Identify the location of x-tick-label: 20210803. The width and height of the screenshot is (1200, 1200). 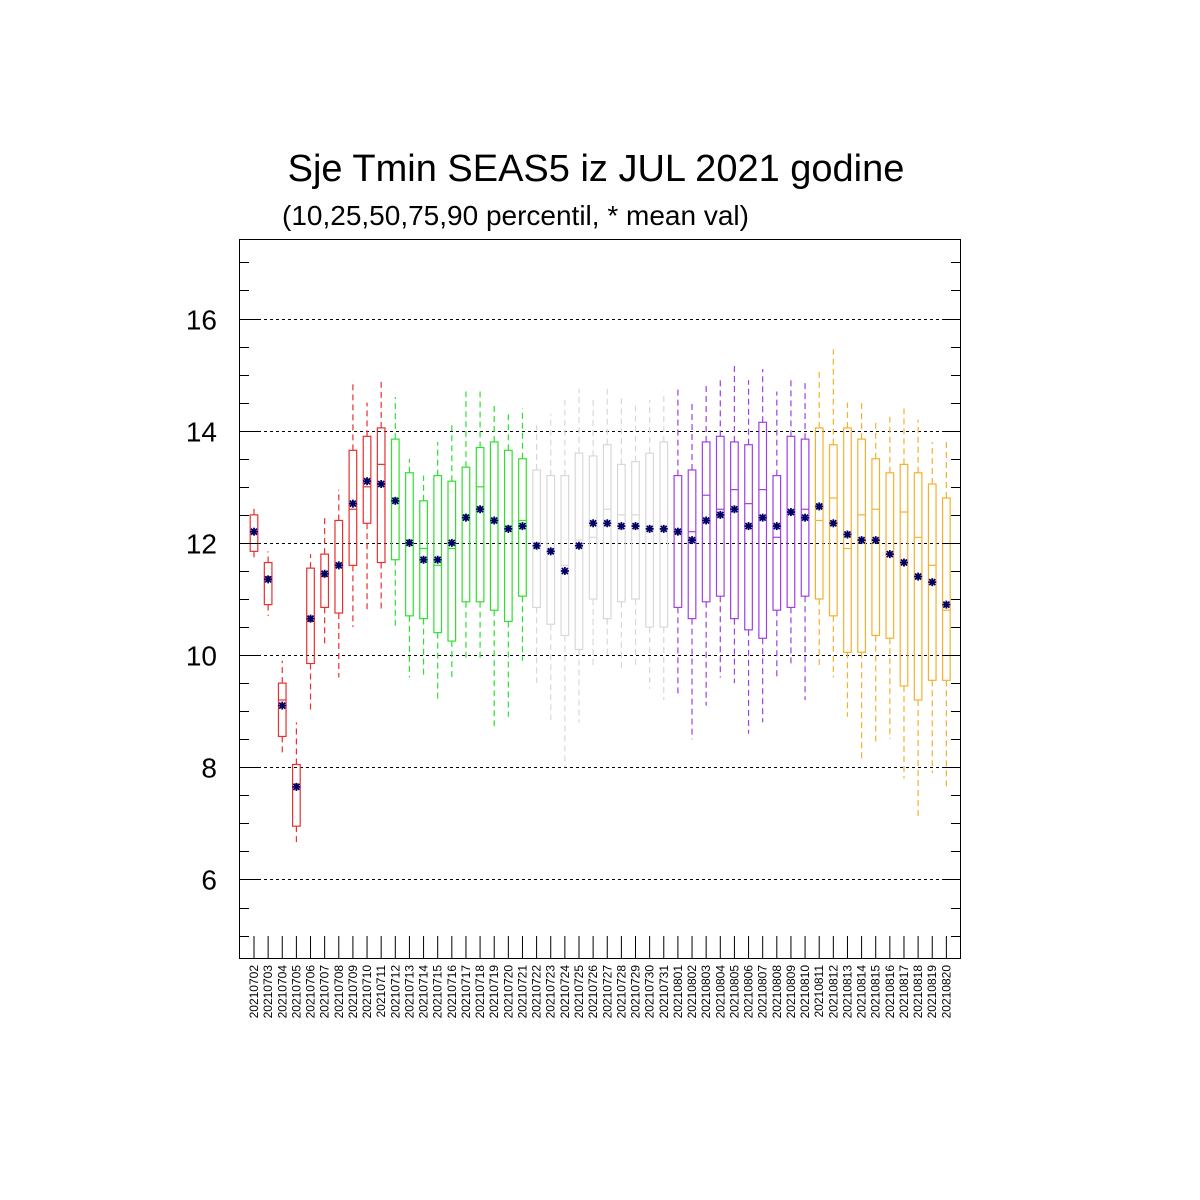
(706, 992).